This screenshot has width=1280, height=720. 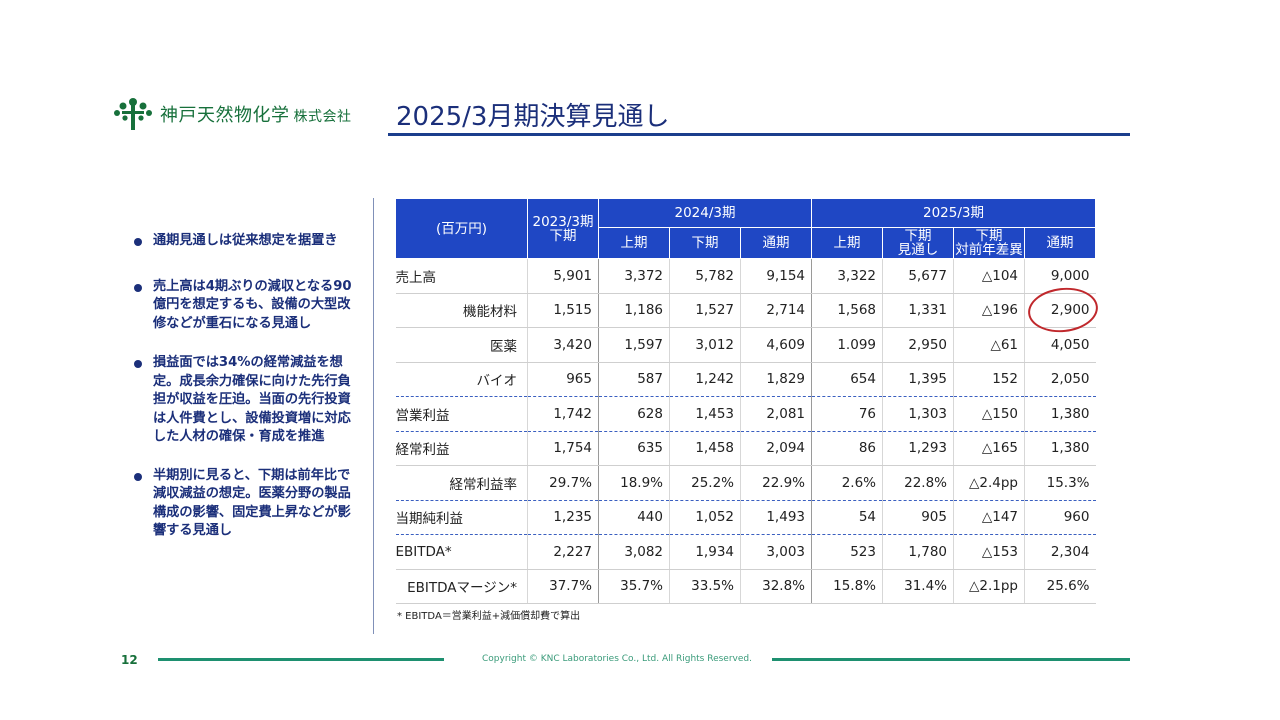 I want to click on table-cell: 1,235, so click(x=563, y=517).